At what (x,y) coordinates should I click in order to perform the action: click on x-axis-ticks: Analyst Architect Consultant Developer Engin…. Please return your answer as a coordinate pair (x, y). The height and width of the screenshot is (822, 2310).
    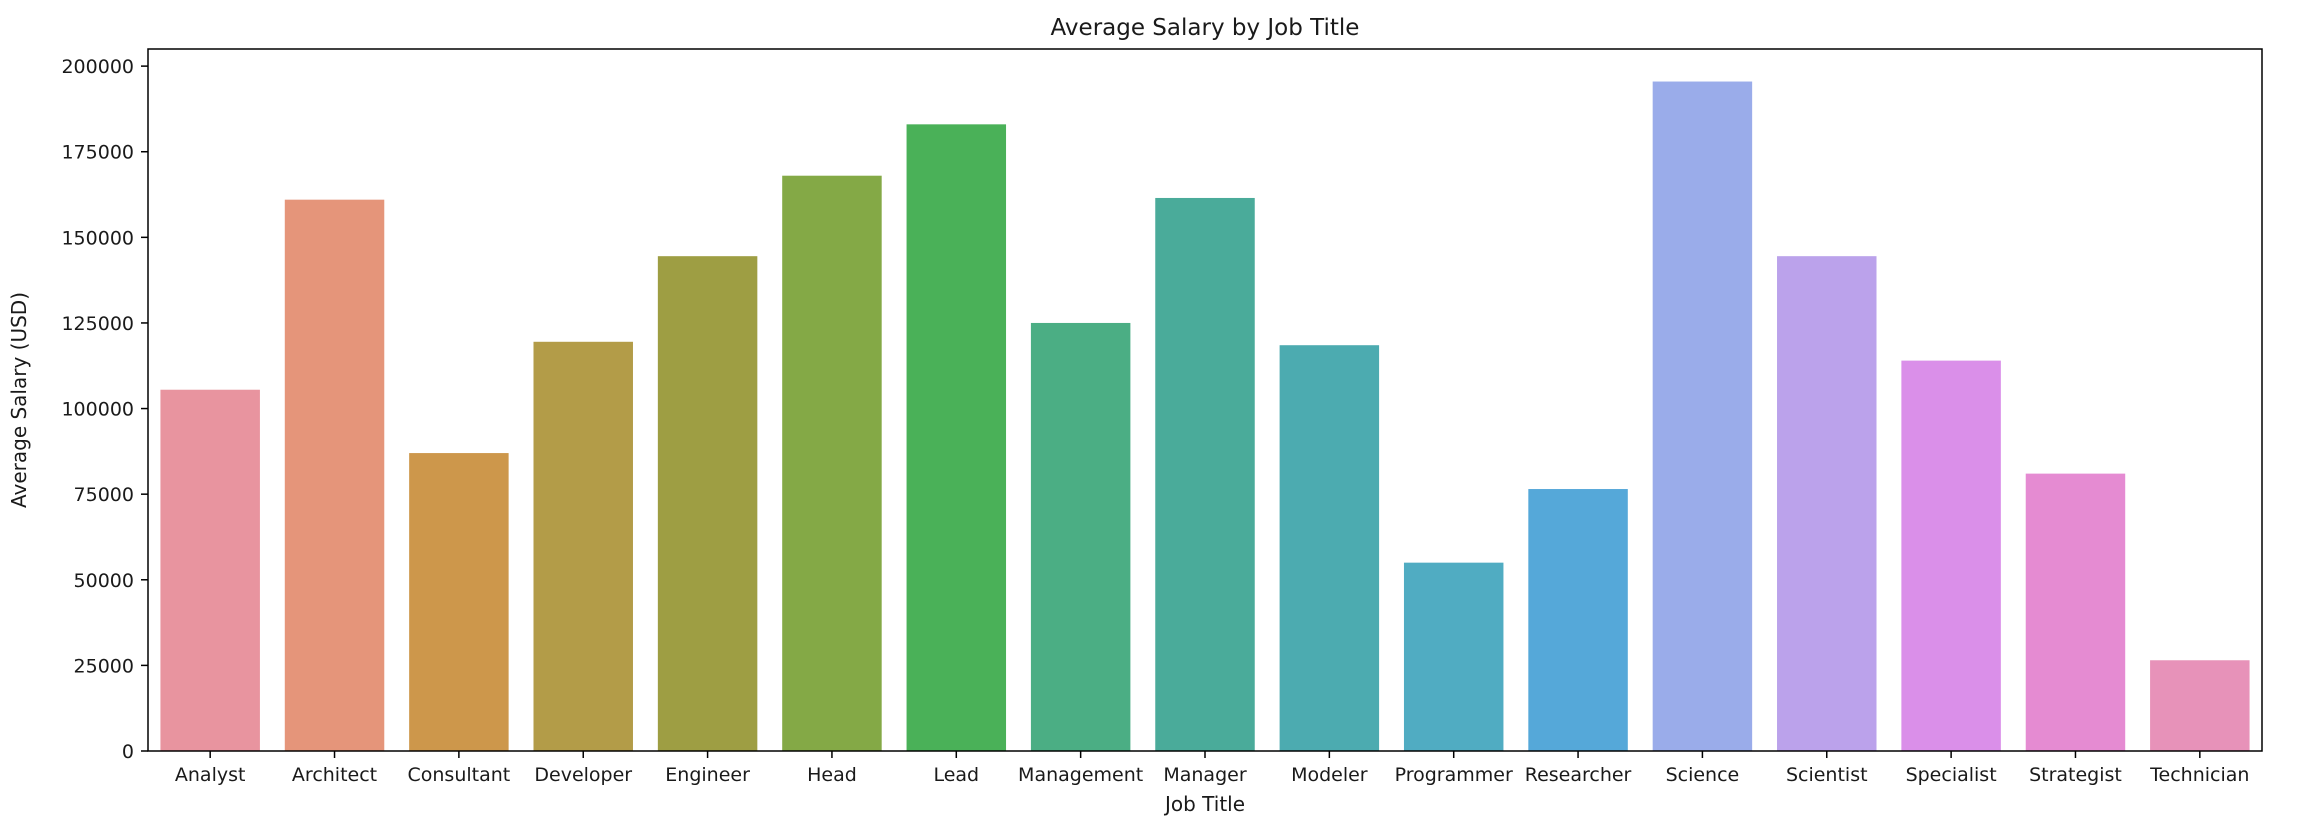
    Looking at the image, I should click on (1212, 768).